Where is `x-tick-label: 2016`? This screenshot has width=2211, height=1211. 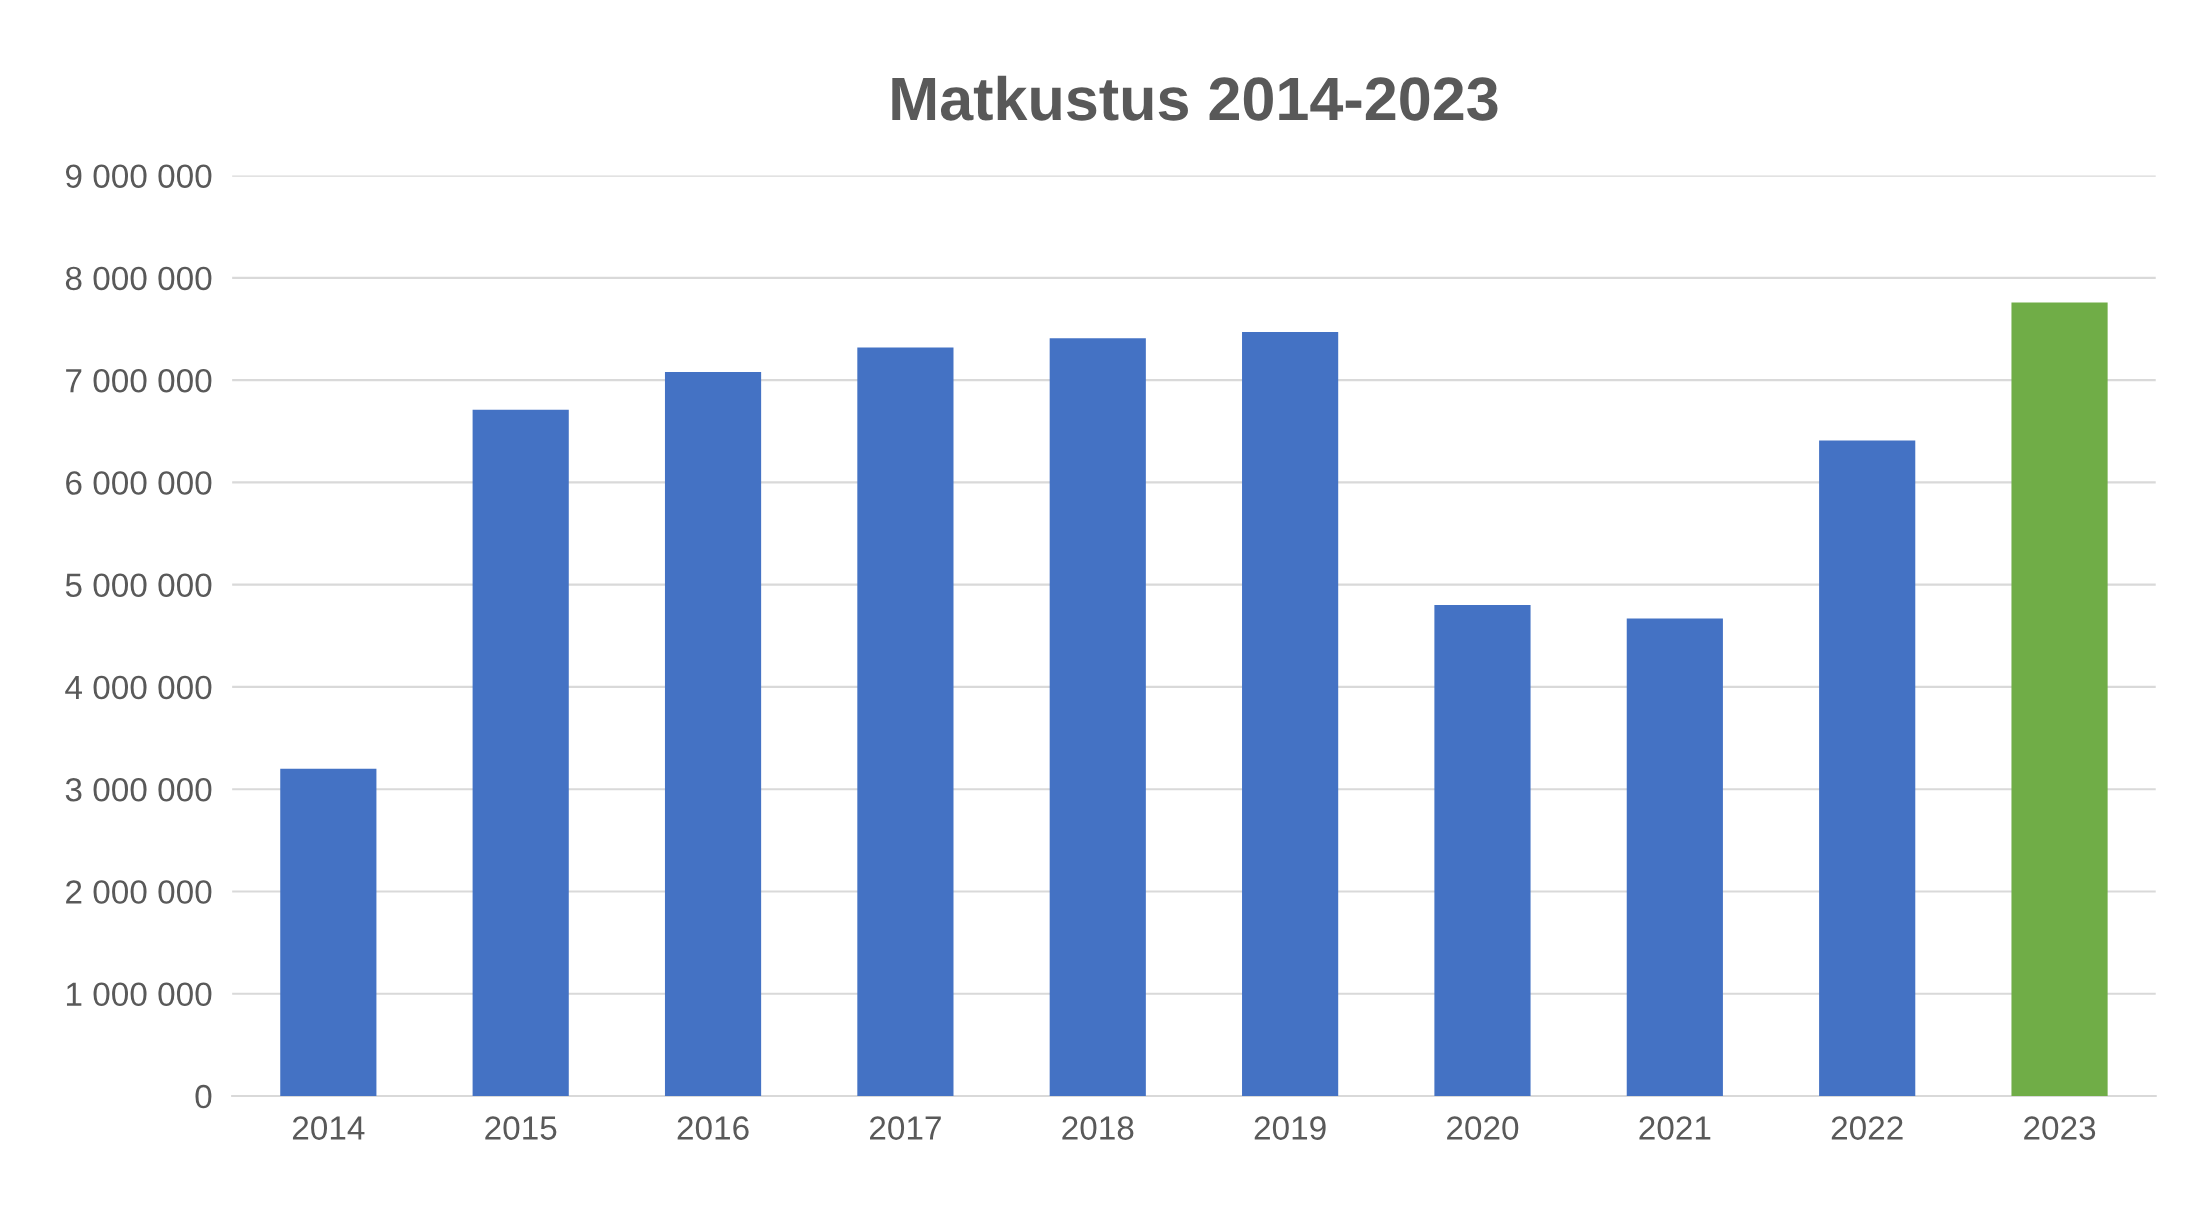 x-tick-label: 2016 is located at coordinates (713, 1128).